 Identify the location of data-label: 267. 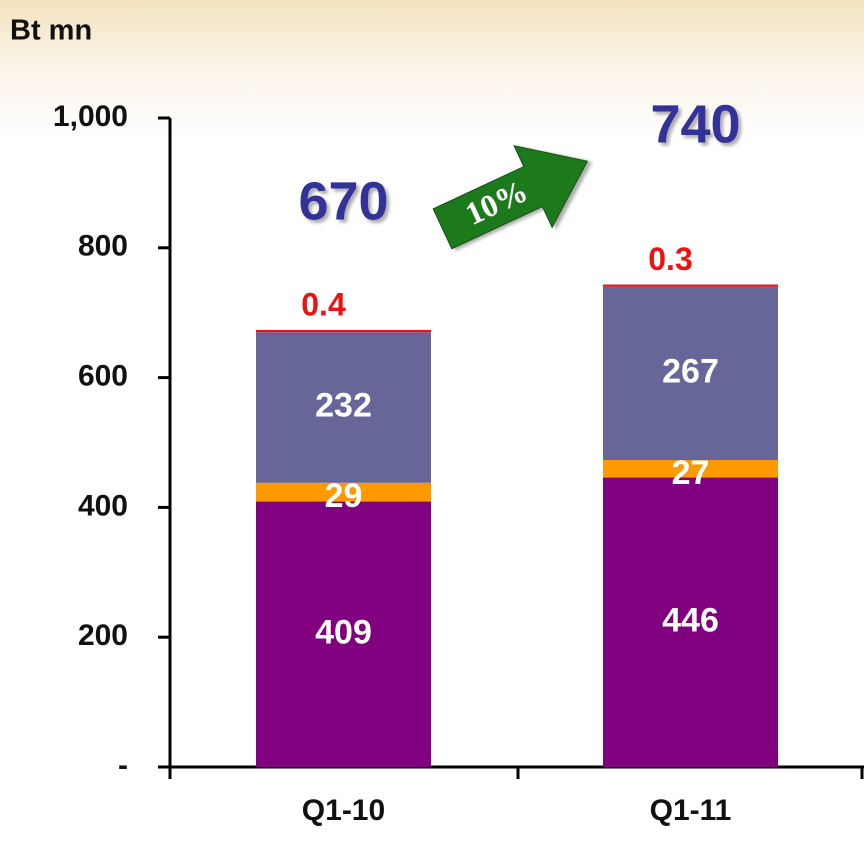
(690, 371).